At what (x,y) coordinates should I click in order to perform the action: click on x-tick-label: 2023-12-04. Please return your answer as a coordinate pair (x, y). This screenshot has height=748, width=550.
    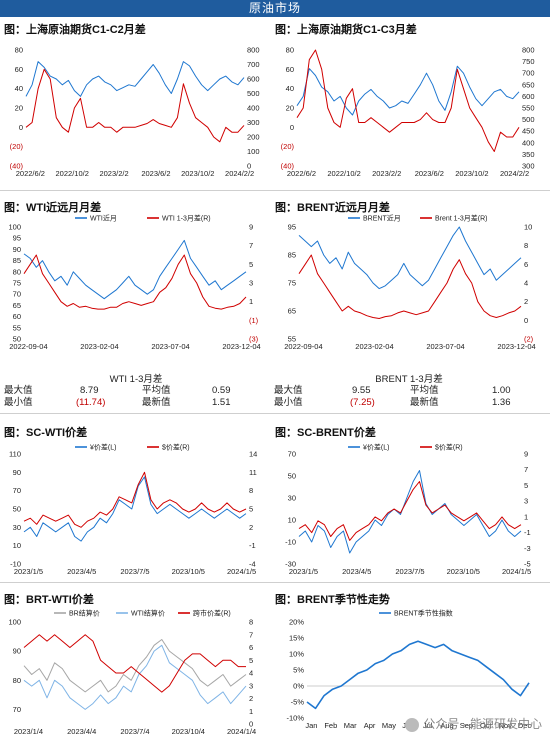
    Looking at the image, I should click on (516, 346).